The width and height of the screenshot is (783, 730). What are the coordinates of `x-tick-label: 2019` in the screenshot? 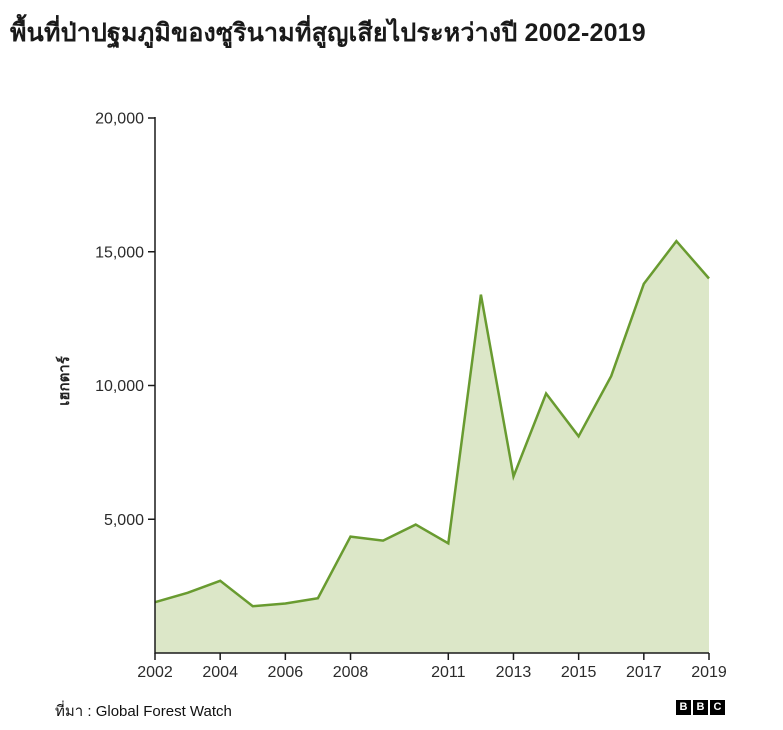 It's located at (709, 672).